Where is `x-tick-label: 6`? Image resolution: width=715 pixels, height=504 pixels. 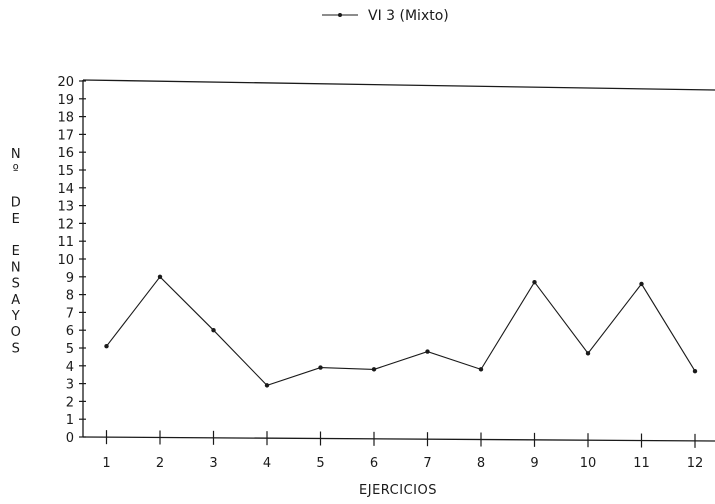
x-tick-label: 6 is located at coordinates (374, 463).